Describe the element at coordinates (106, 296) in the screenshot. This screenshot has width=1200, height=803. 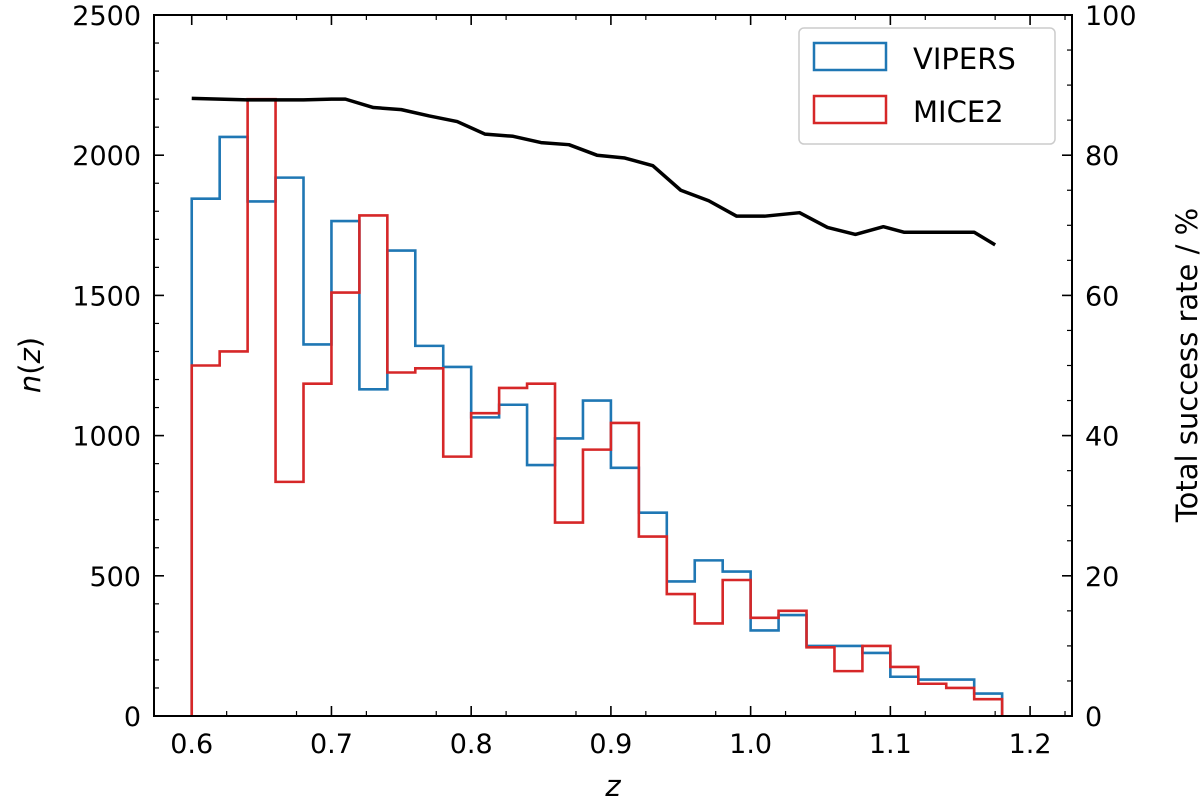
I see `y-tick-label-3: 1500` at that location.